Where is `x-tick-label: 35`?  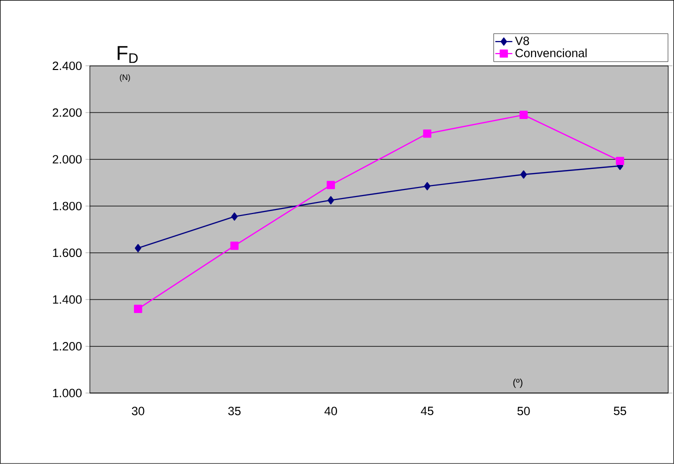
x-tick-label: 35 is located at coordinates (234, 411).